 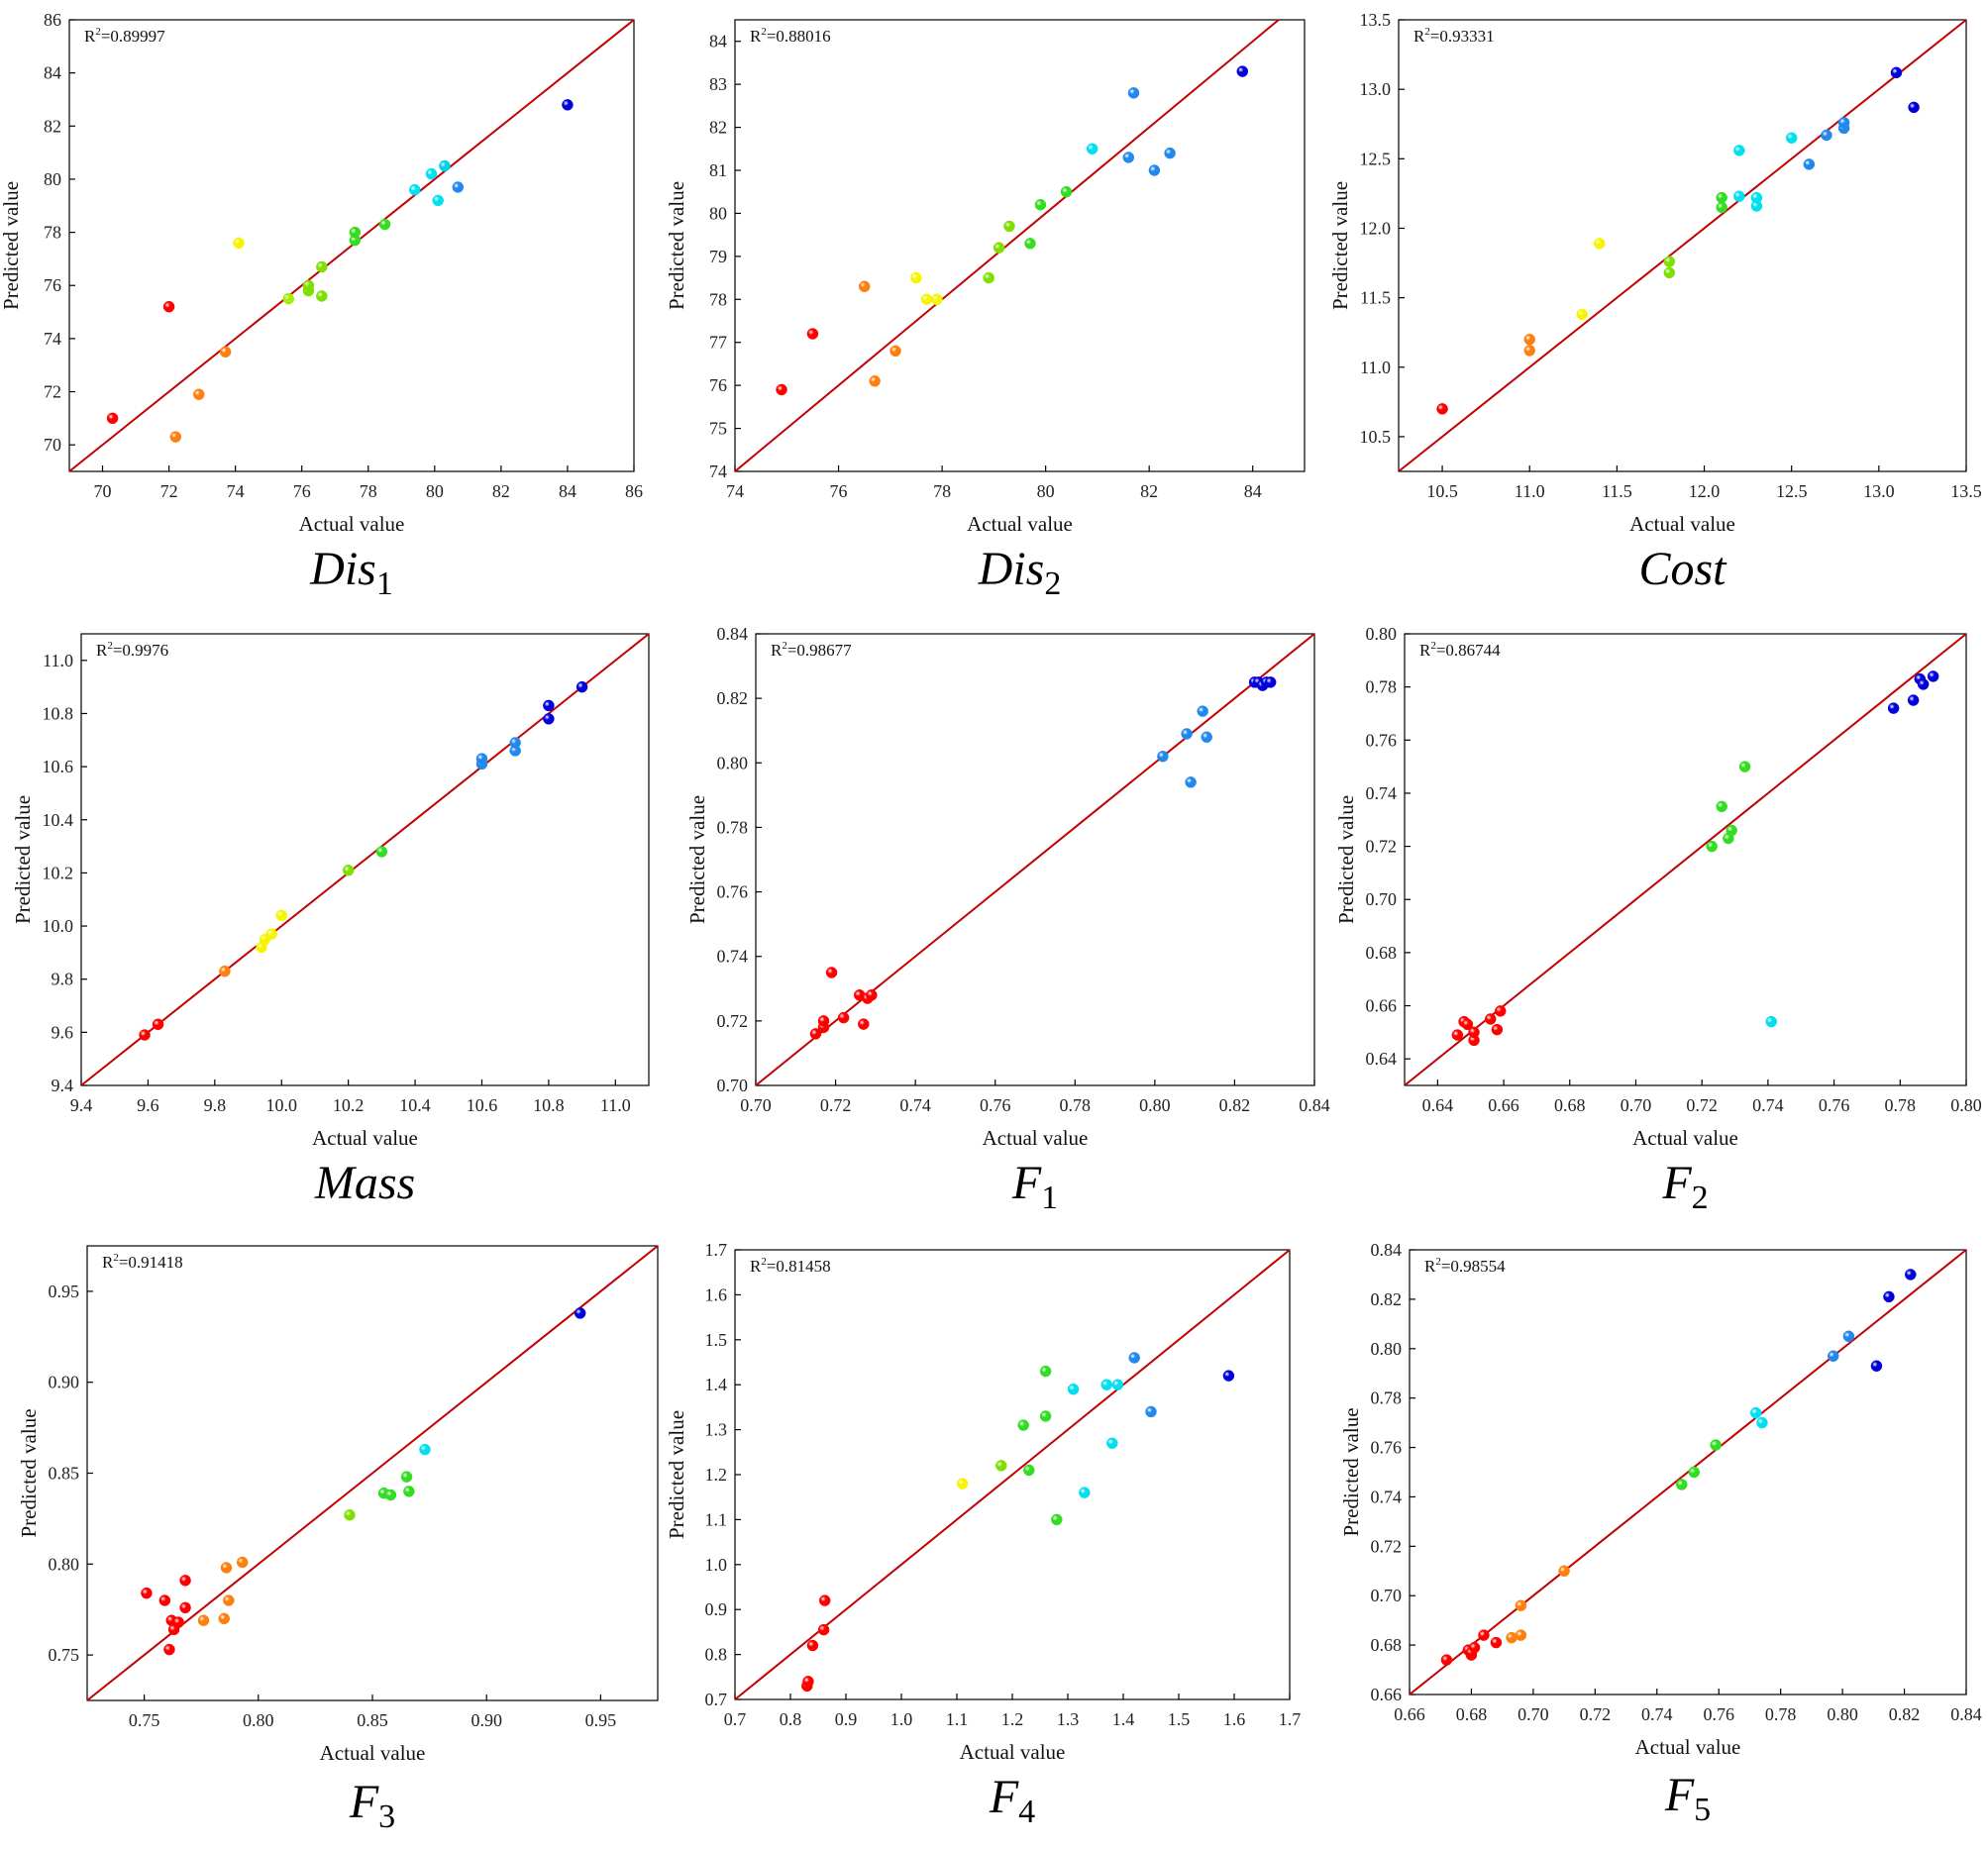 I want to click on x-tick-label: 74, so click(x=236, y=491).